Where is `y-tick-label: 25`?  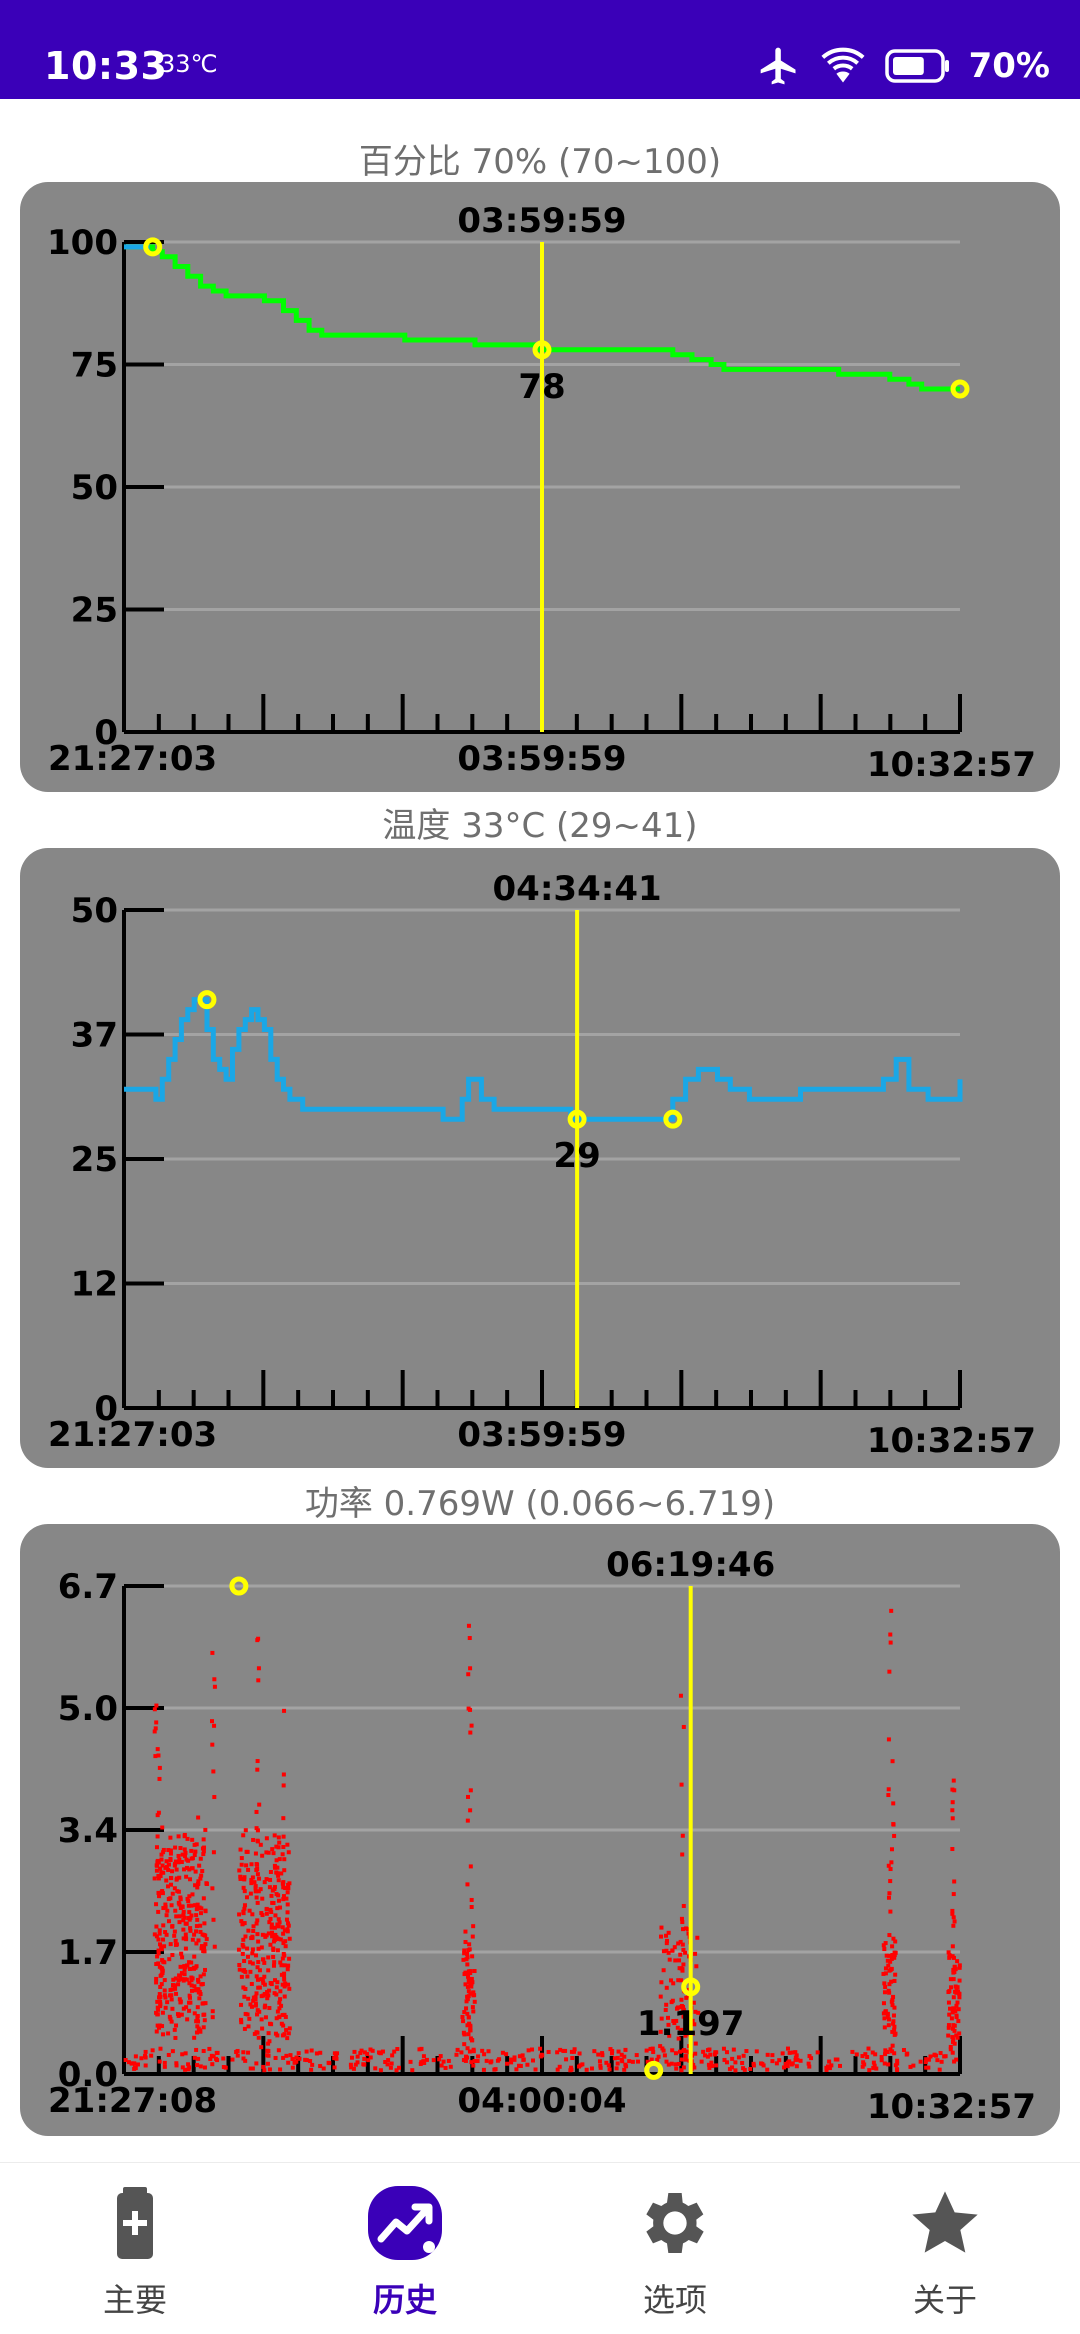
y-tick-label: 25 is located at coordinates (94, 1160).